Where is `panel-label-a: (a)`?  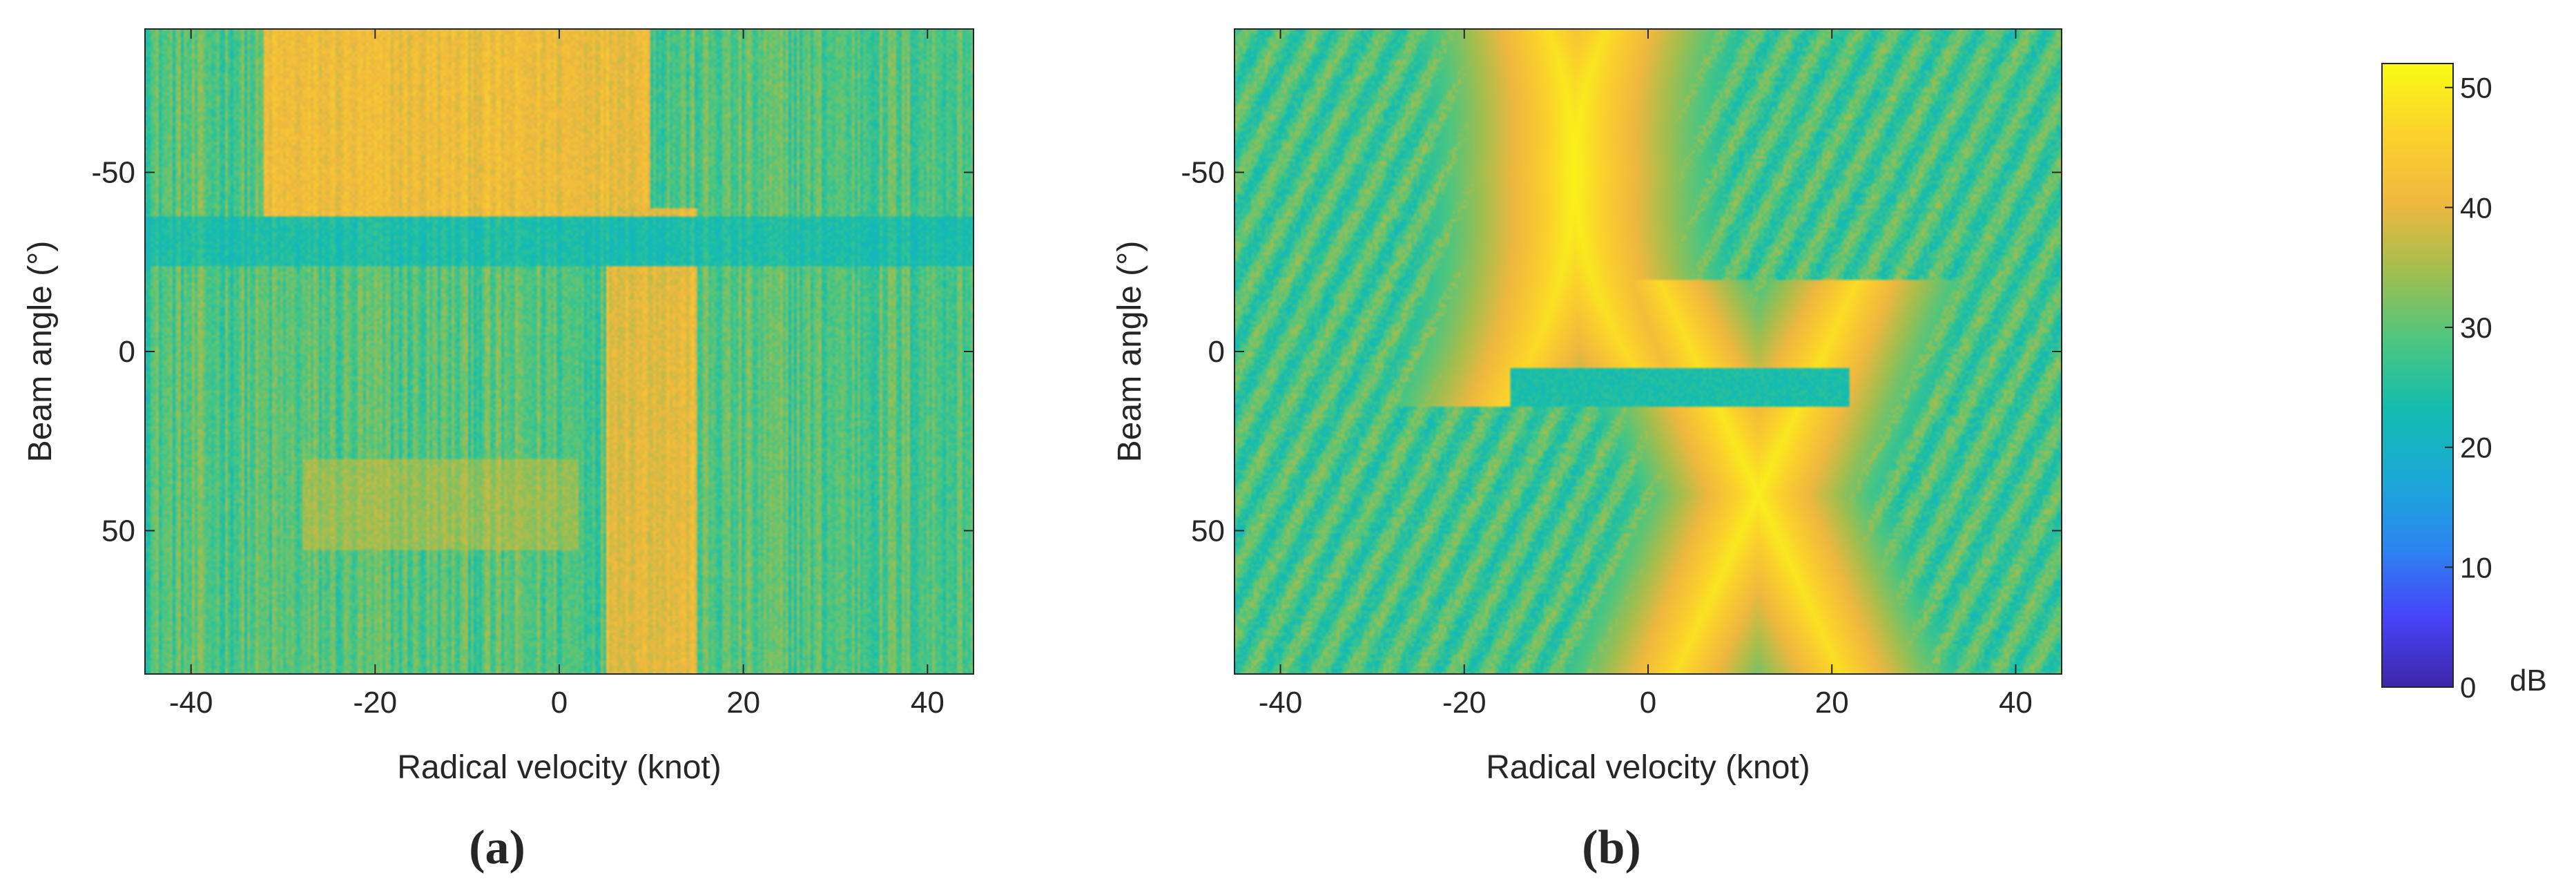
panel-label-a: (a) is located at coordinates (497, 847).